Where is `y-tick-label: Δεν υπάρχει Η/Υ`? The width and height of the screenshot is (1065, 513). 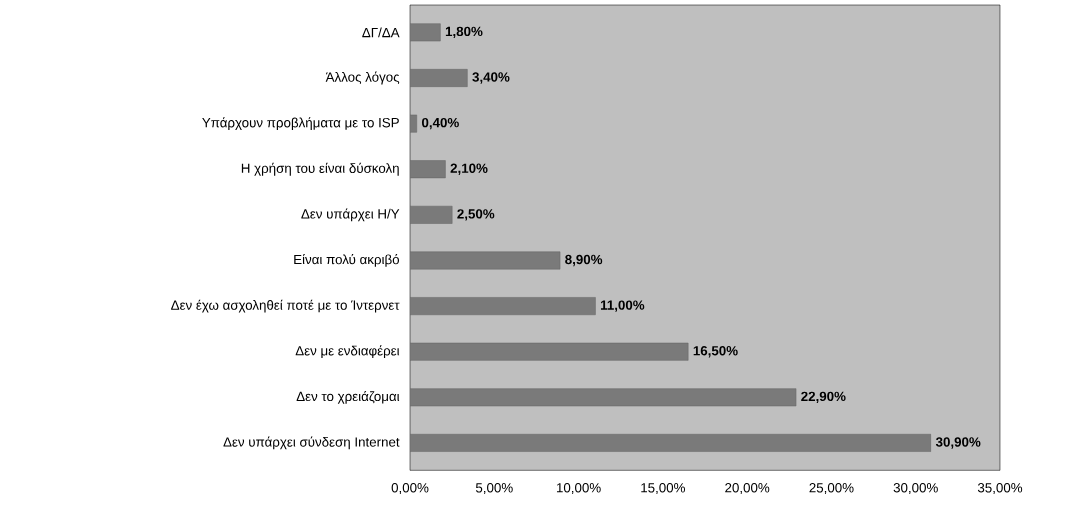
y-tick-label: Δεν υπάρχει Η/Υ is located at coordinates (350, 215).